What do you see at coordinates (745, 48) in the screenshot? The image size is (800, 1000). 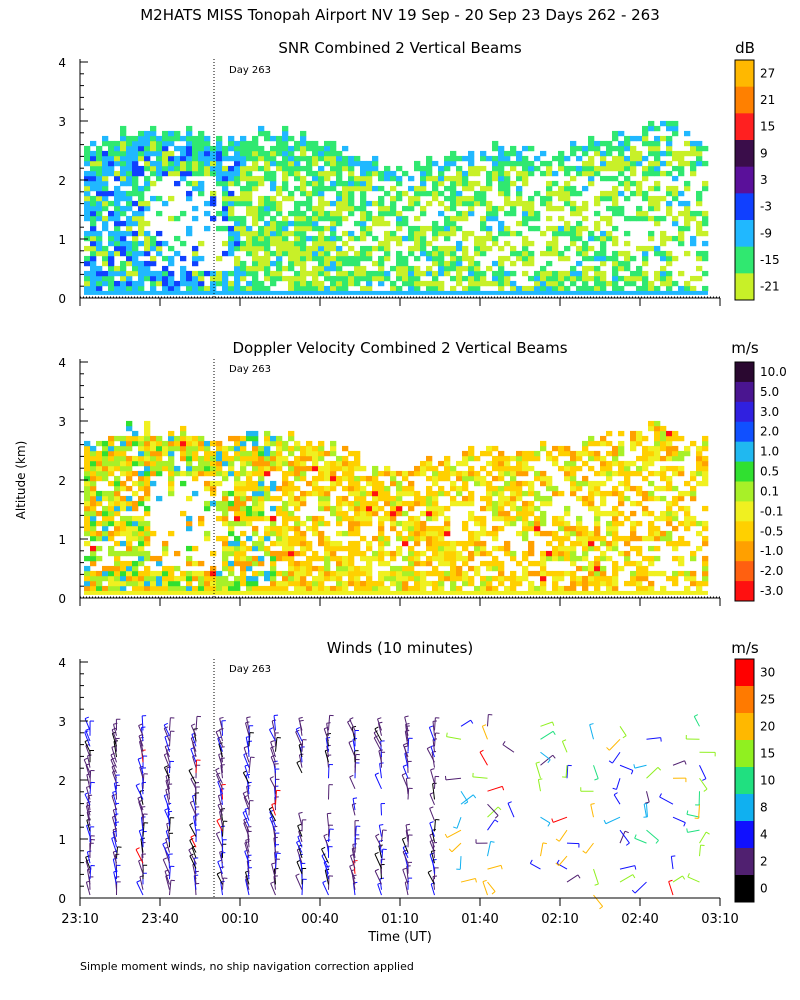 I see `panel-1-unit: dB` at bounding box center [745, 48].